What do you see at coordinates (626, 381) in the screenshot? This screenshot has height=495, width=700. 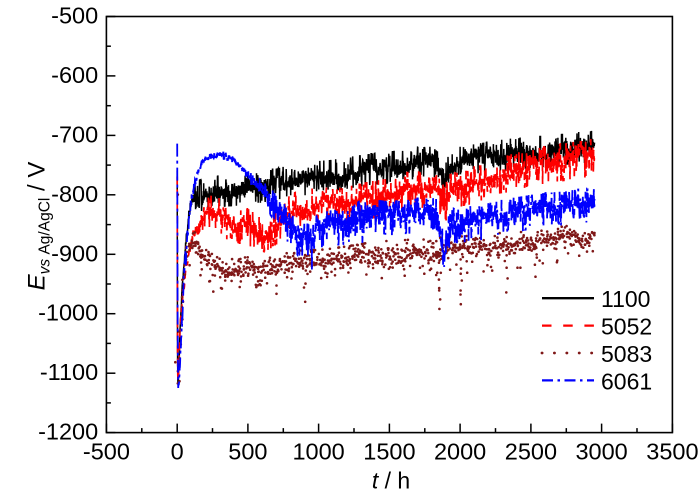 I see `svg-text: 6061` at bounding box center [626, 381].